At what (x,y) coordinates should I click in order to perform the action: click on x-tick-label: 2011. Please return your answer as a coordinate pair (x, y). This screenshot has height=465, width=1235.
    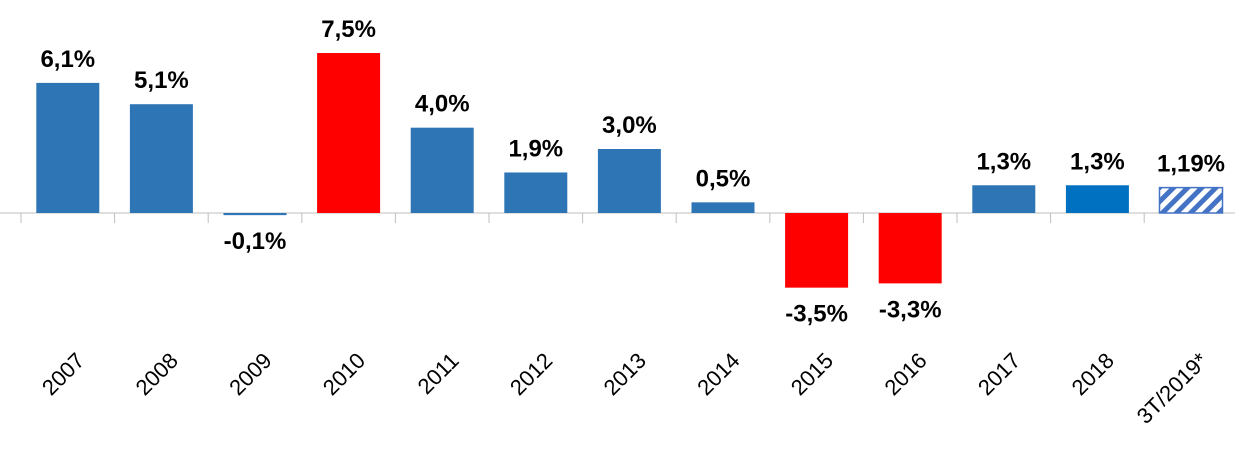
    Looking at the image, I should click on (438, 373).